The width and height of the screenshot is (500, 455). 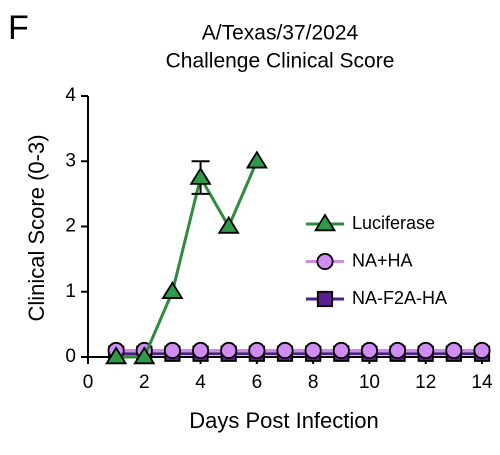 What do you see at coordinates (36, 227) in the screenshot?
I see `y-axis-label: Clinical Score (0-3)` at bounding box center [36, 227].